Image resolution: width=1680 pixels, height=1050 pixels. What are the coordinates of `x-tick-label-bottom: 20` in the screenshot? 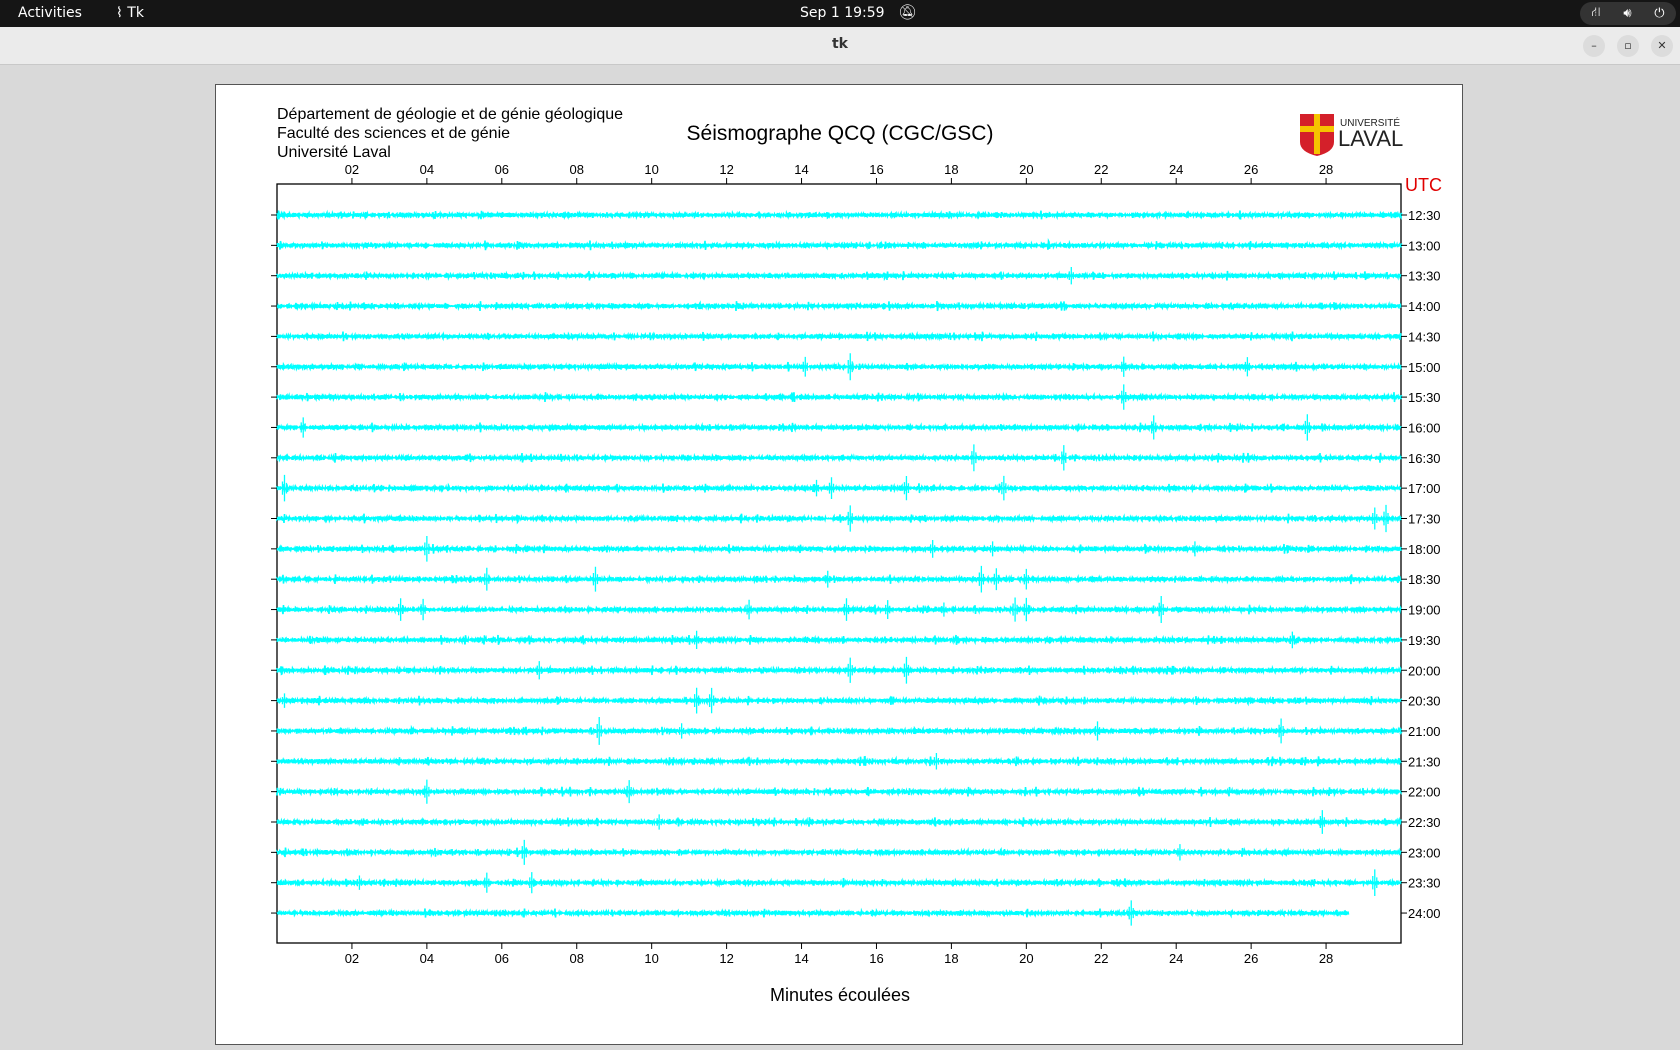 It's located at (1026, 958).